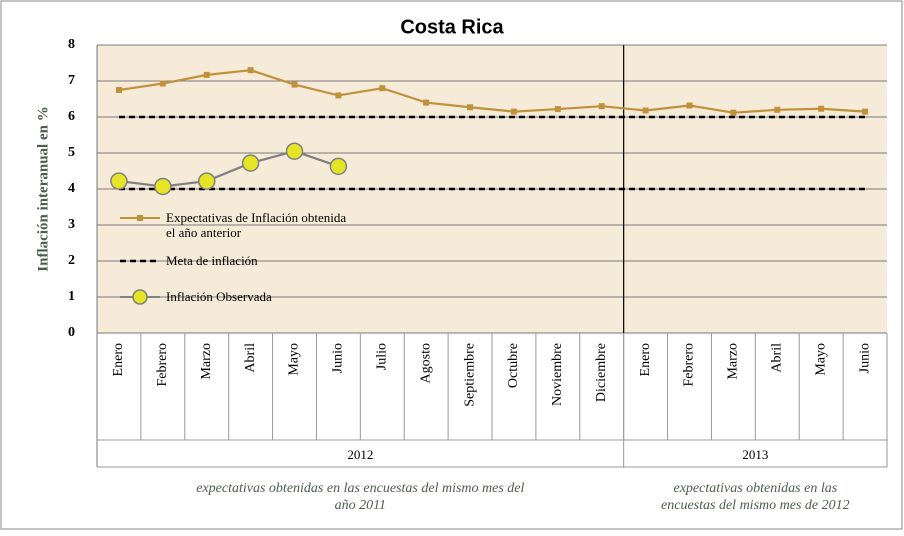 Image resolution: width=904 pixels, height=536 pixels. I want to click on group-label: 2013, so click(755, 454).